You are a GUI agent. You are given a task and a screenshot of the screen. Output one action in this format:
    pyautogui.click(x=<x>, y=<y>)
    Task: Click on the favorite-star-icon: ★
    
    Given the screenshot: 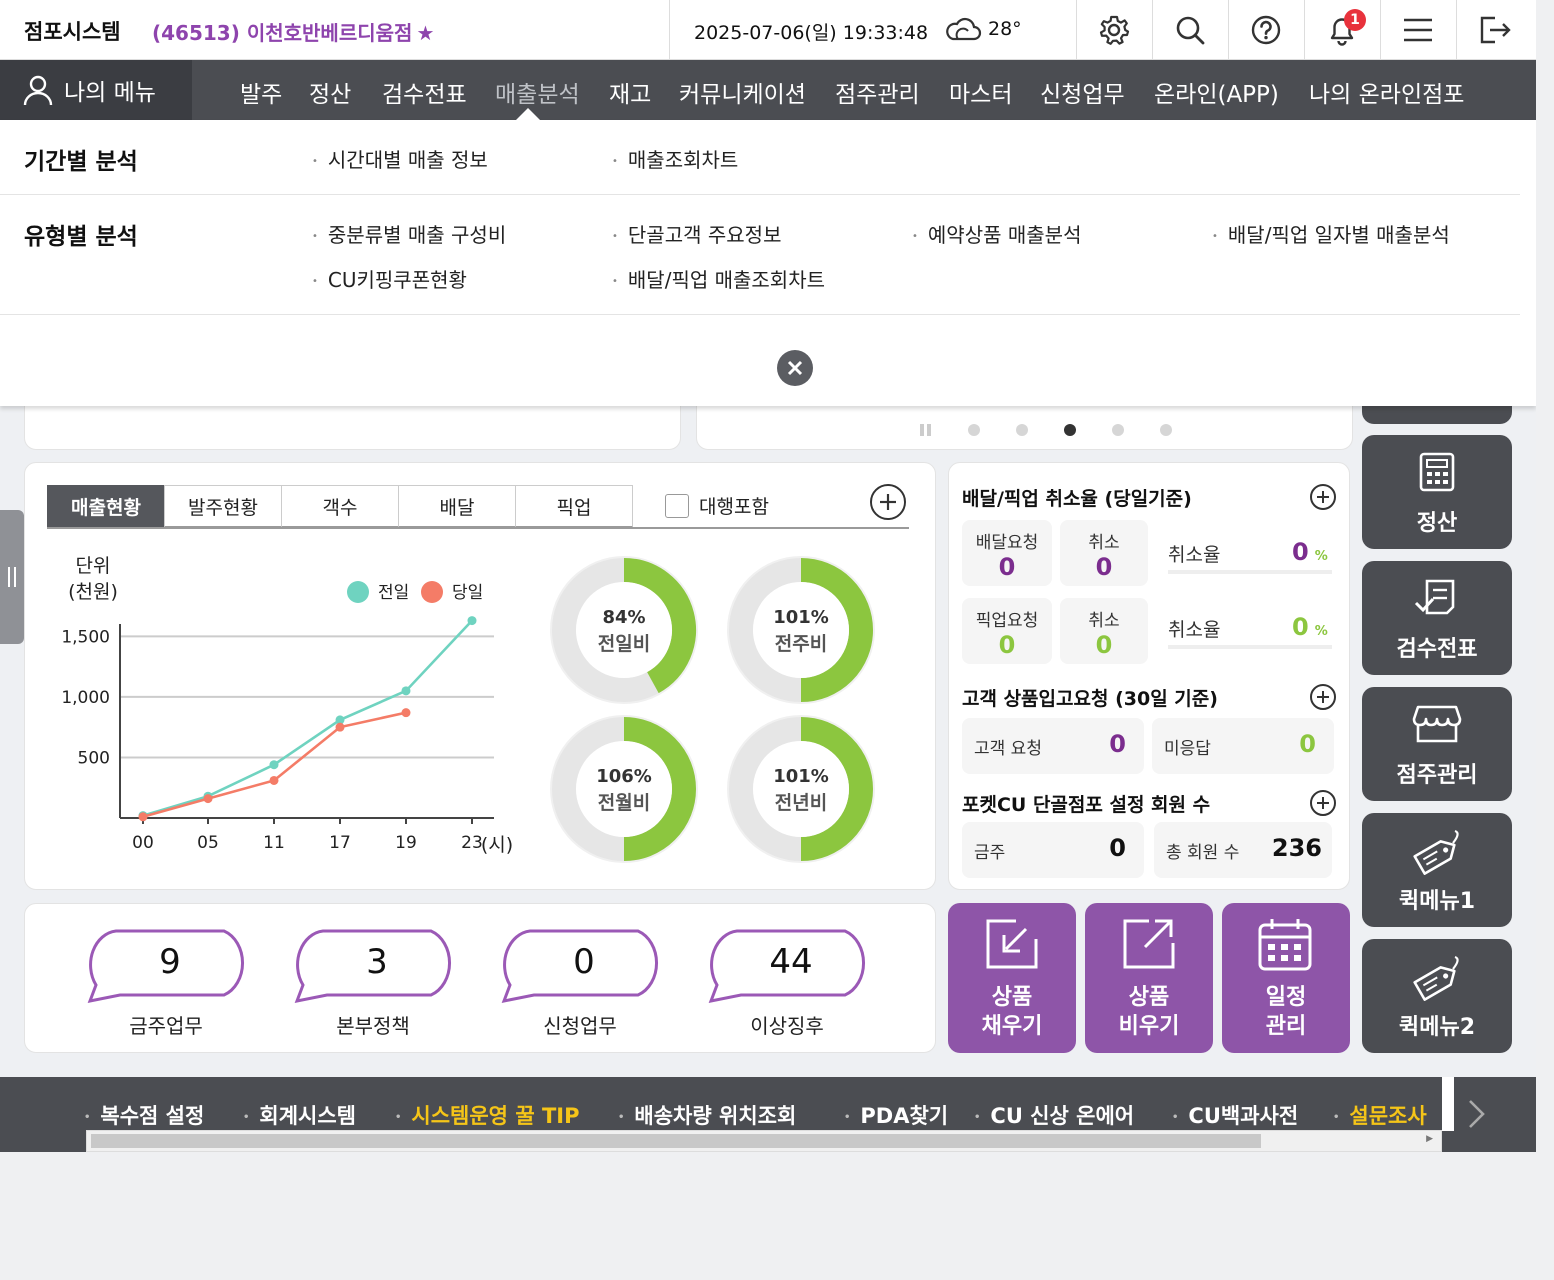 What is the action you would take?
    pyautogui.click(x=425, y=33)
    